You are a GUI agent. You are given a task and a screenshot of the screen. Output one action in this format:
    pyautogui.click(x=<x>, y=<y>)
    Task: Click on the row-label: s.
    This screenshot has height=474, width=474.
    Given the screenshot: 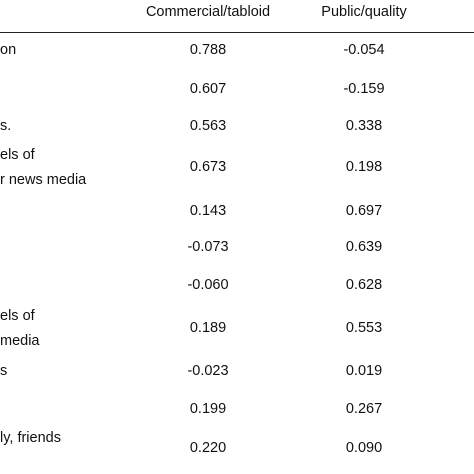 What is the action you would take?
    pyautogui.click(x=6, y=126)
    